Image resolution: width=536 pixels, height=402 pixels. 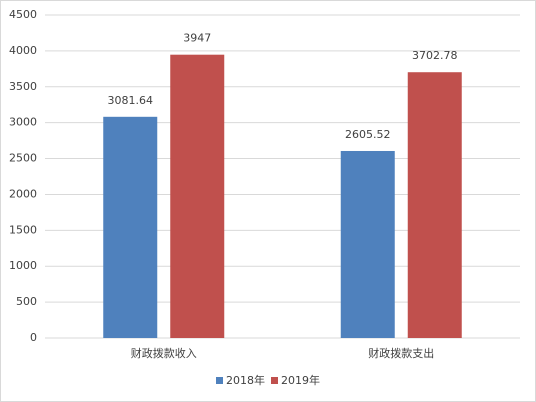 What do you see at coordinates (131, 100) in the screenshot?
I see `data-label: 3081.64` at bounding box center [131, 100].